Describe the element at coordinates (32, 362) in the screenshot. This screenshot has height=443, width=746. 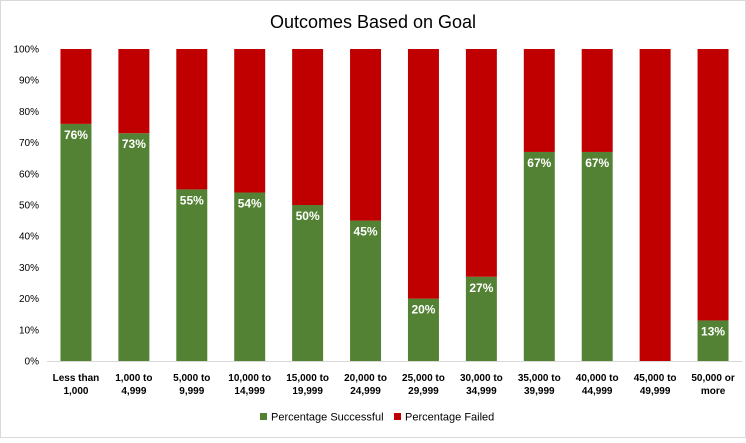
I see `y-tick-label: 0%` at that location.